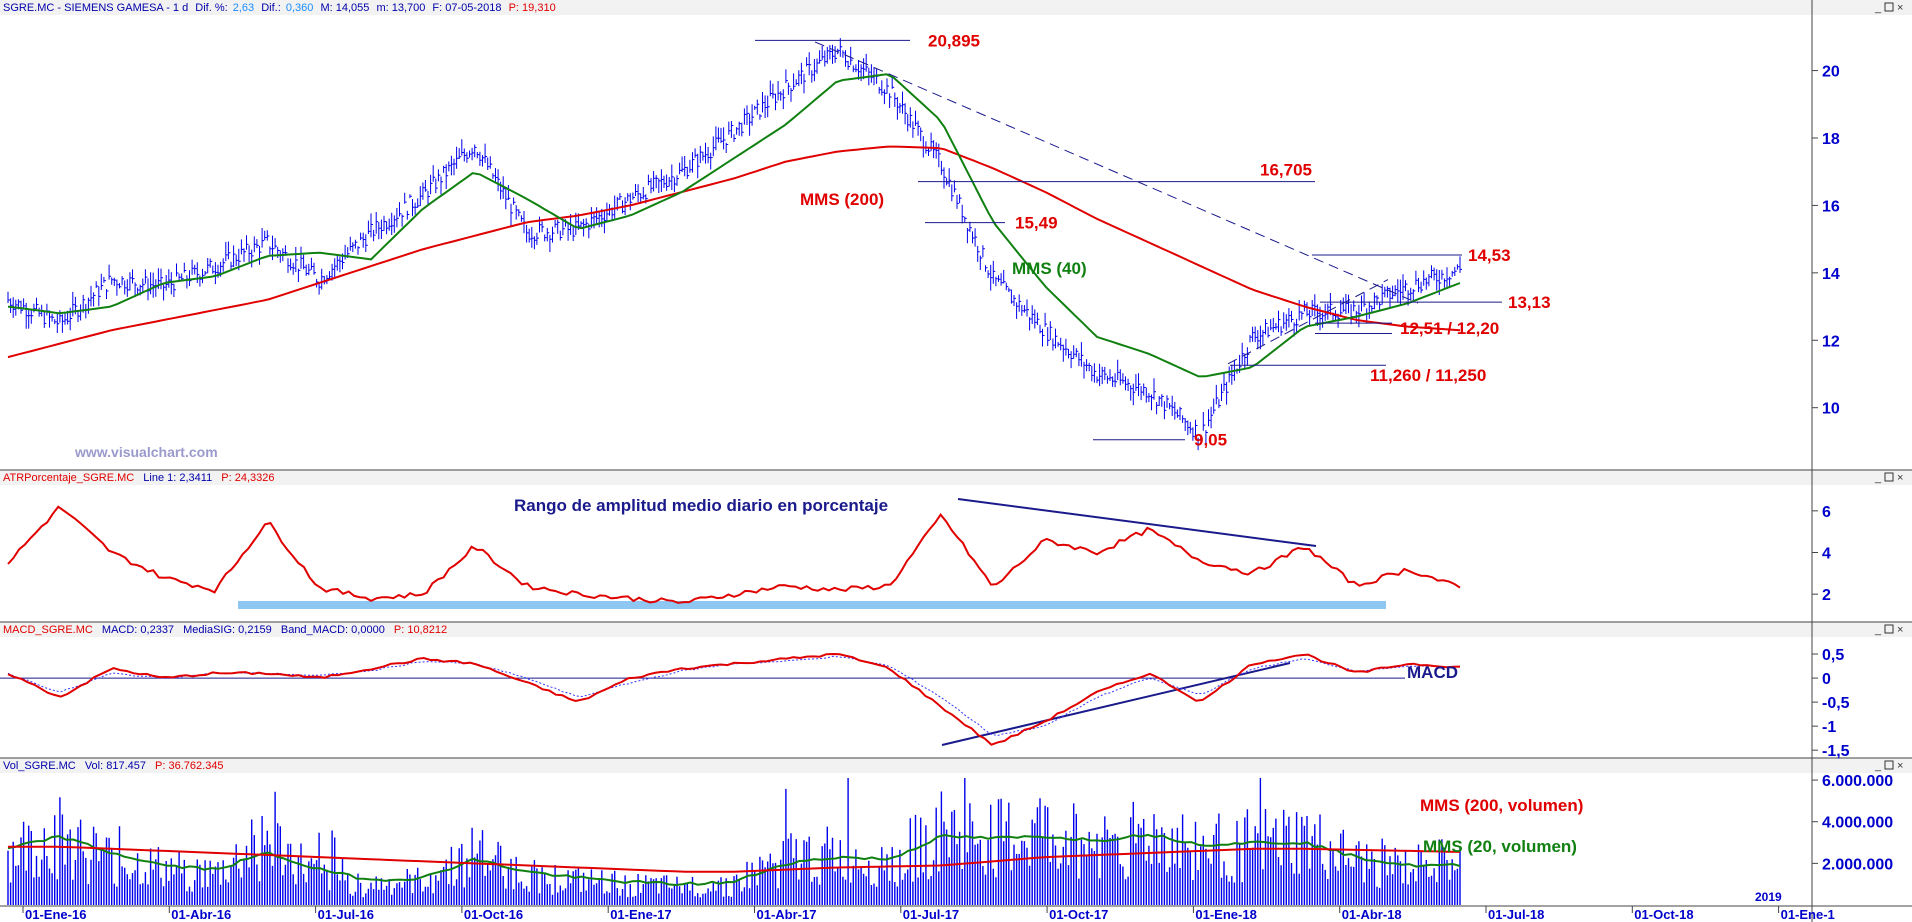 This screenshot has width=1912, height=922. Describe the element at coordinates (1116, 172) in the screenshot. I see `price-downtrend-line` at that location.